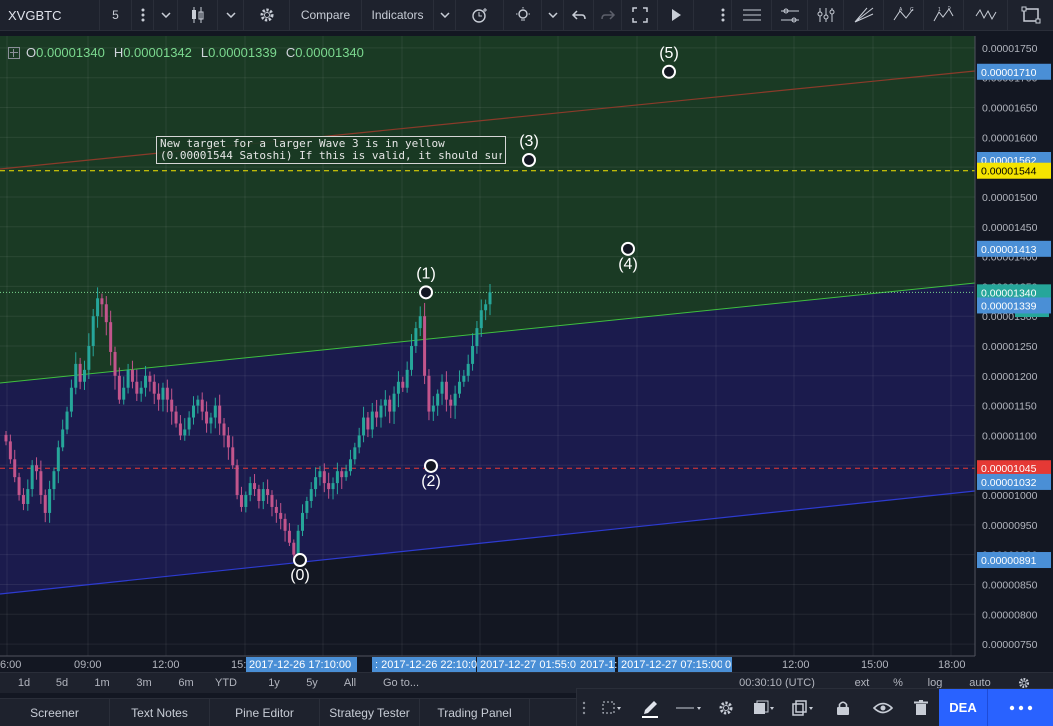 The height and width of the screenshot is (726, 1053). Describe the element at coordinates (24, 683) in the screenshot. I see `range-button-1d: 1d` at that location.